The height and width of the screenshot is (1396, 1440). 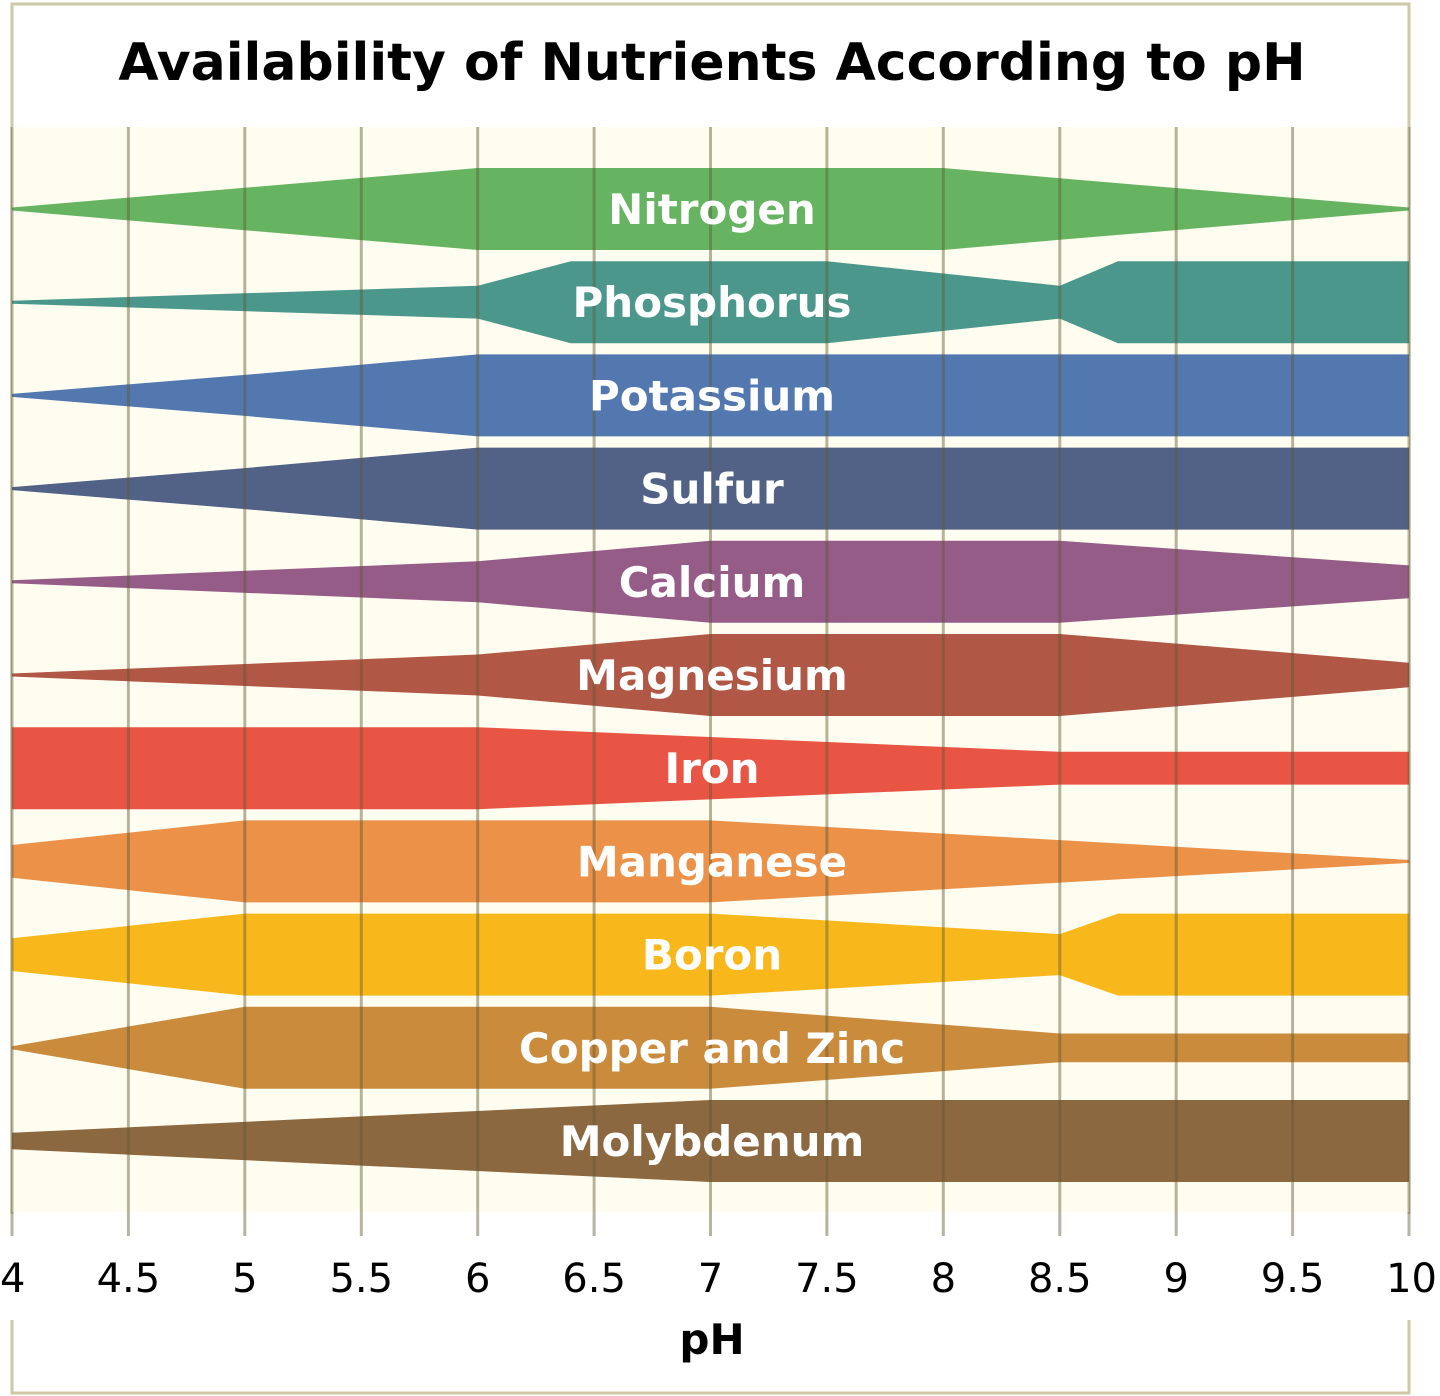 I want to click on band-label-sulfur: Sulfur, so click(x=712, y=489).